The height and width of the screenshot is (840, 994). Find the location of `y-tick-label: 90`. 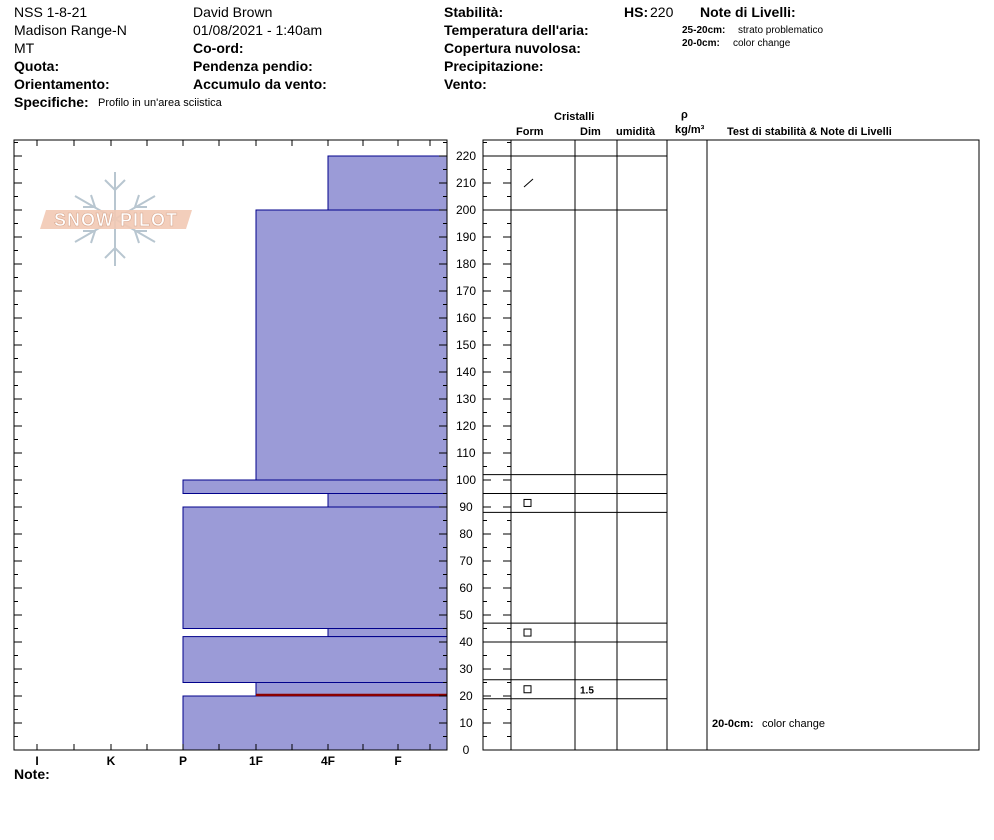

y-tick-label: 90 is located at coordinates (466, 507).